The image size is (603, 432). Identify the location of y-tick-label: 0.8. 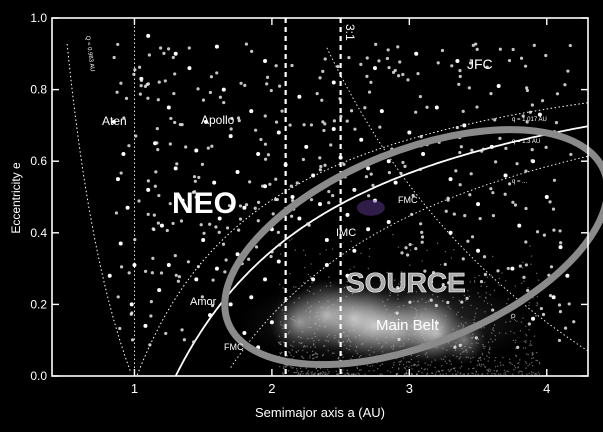
(38, 90).